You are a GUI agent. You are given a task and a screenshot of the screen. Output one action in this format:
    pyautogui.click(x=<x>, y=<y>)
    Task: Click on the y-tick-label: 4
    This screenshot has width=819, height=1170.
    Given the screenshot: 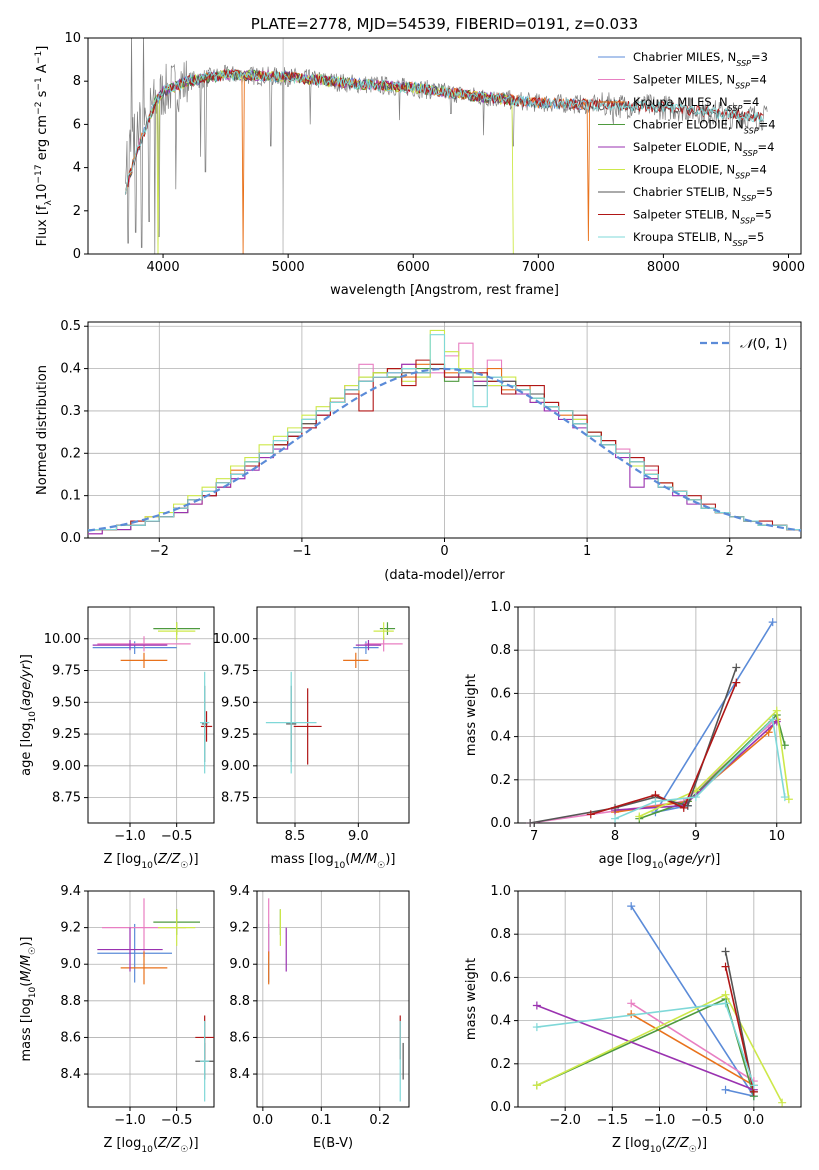 What is the action you would take?
    pyautogui.click(x=77, y=168)
    